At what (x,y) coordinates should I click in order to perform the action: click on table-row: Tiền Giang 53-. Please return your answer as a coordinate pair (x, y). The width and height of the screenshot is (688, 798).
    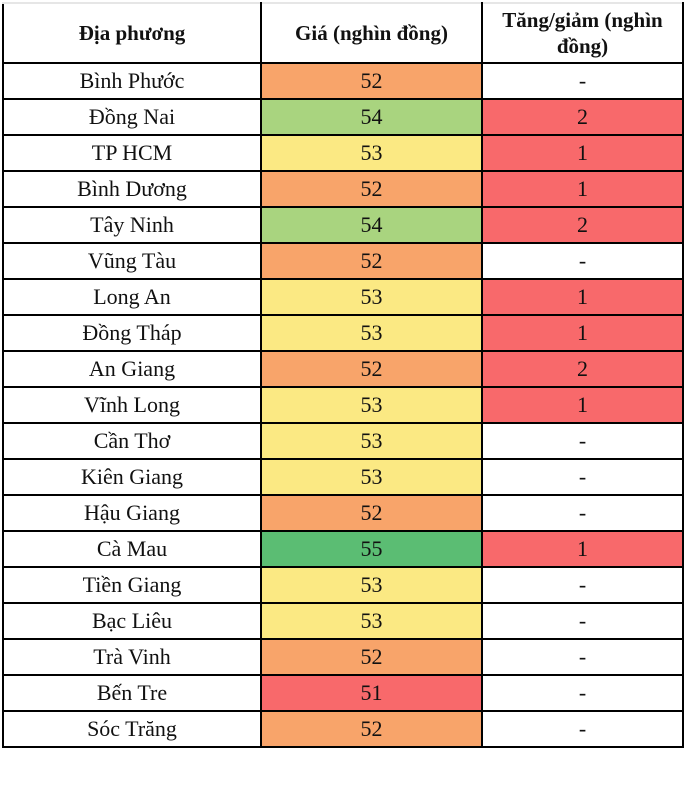
    Looking at the image, I should click on (343, 585).